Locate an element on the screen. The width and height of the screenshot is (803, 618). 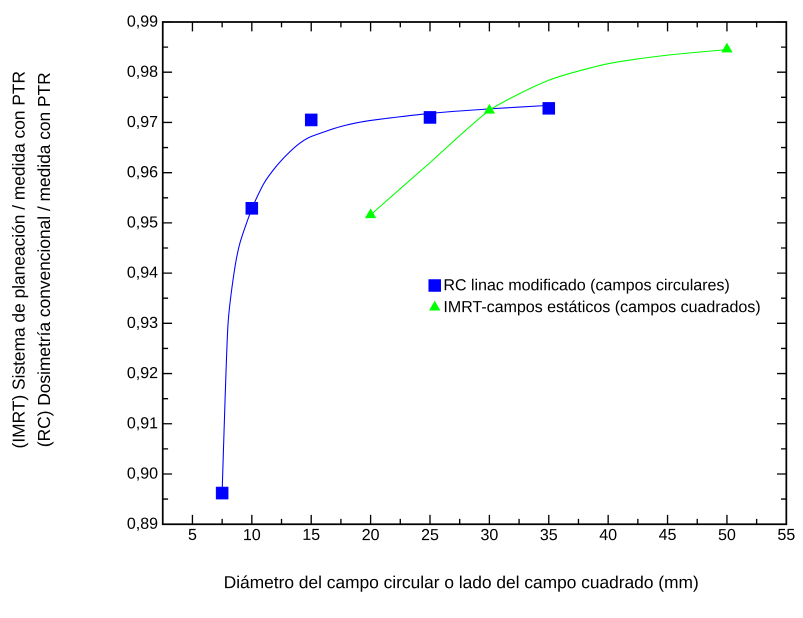
y-tick-label: 0,97 is located at coordinates (143, 122).